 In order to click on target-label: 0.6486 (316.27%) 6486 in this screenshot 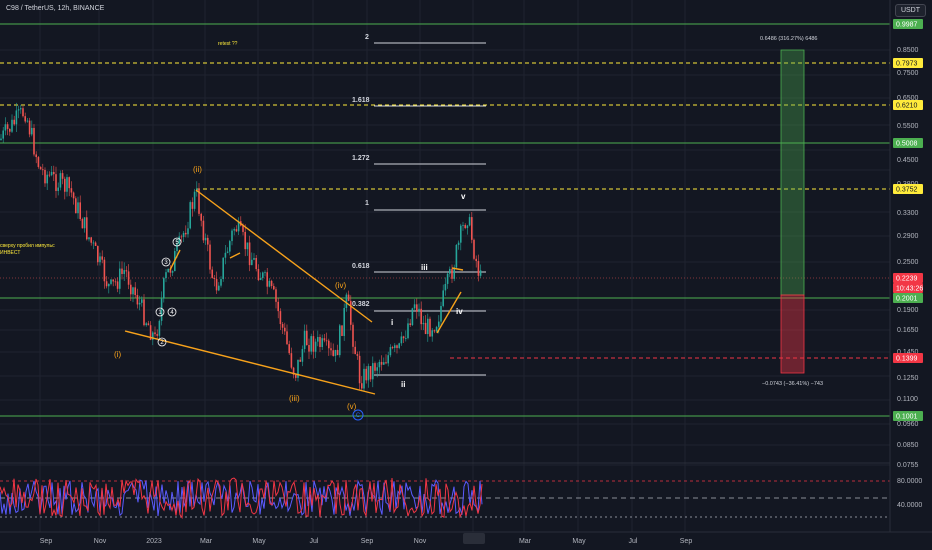, I will do `click(789, 39)`.